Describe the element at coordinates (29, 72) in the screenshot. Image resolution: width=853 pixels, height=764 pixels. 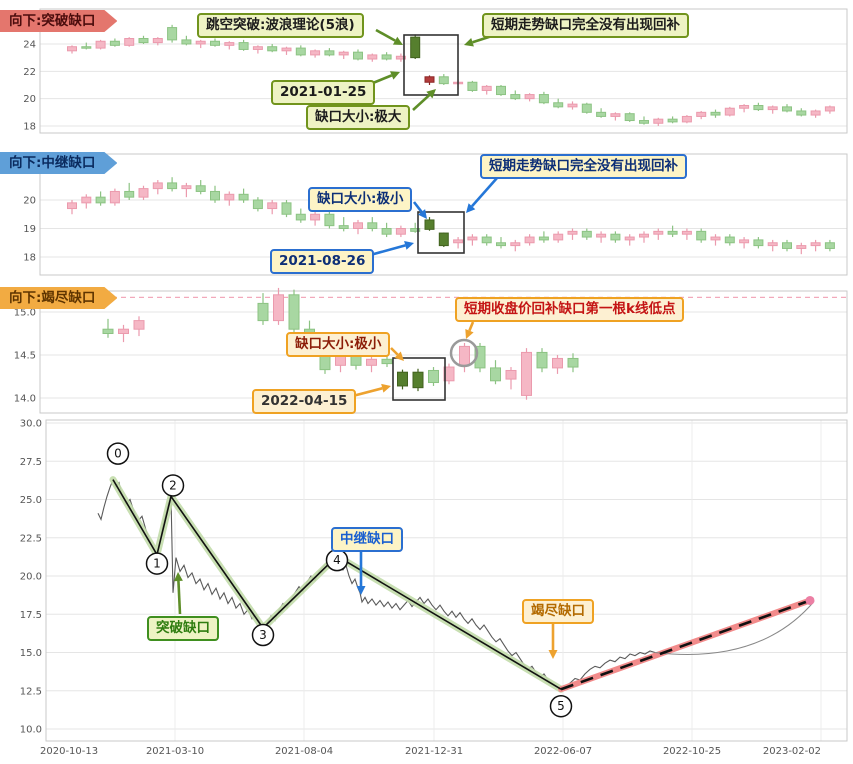
I see `y-axis-label: 22` at that location.